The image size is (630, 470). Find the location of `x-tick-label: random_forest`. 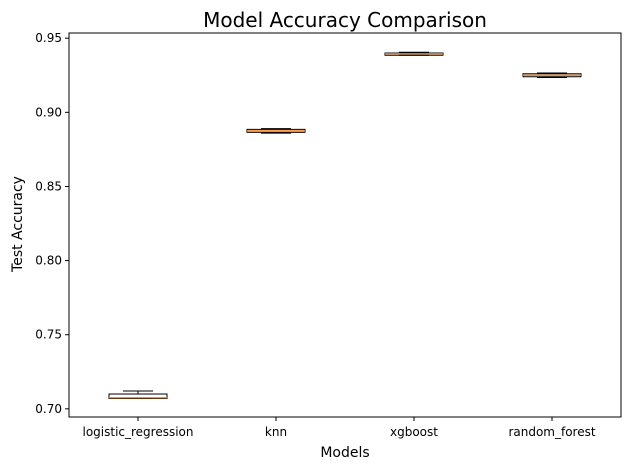

x-tick-label: random_forest is located at coordinates (551, 432).